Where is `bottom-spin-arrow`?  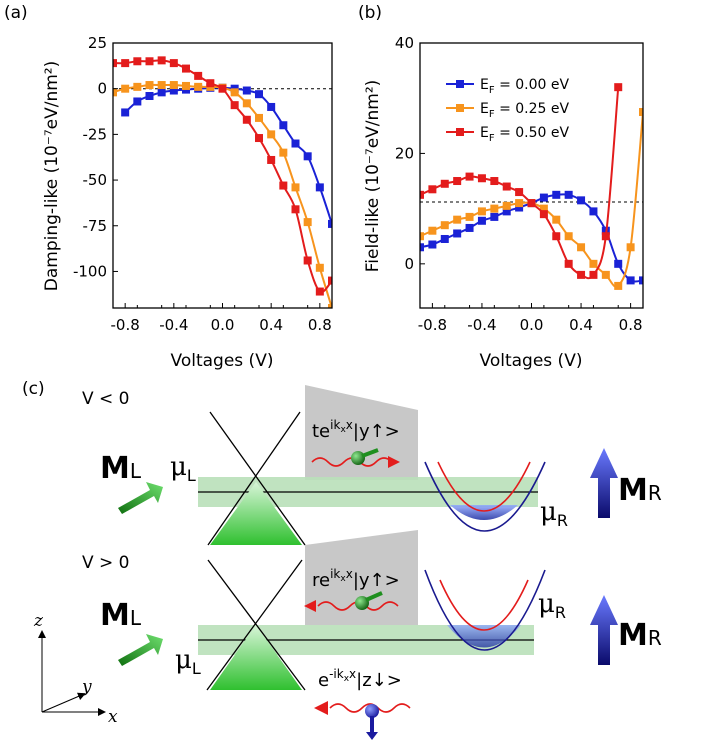 bottom-spin-arrow is located at coordinates (374, 596).